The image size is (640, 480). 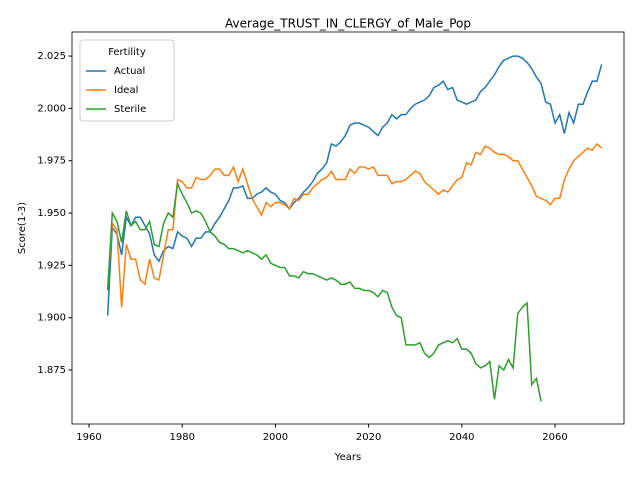 What do you see at coordinates (130, 109) in the screenshot?
I see `legend-label: Sterile` at bounding box center [130, 109].